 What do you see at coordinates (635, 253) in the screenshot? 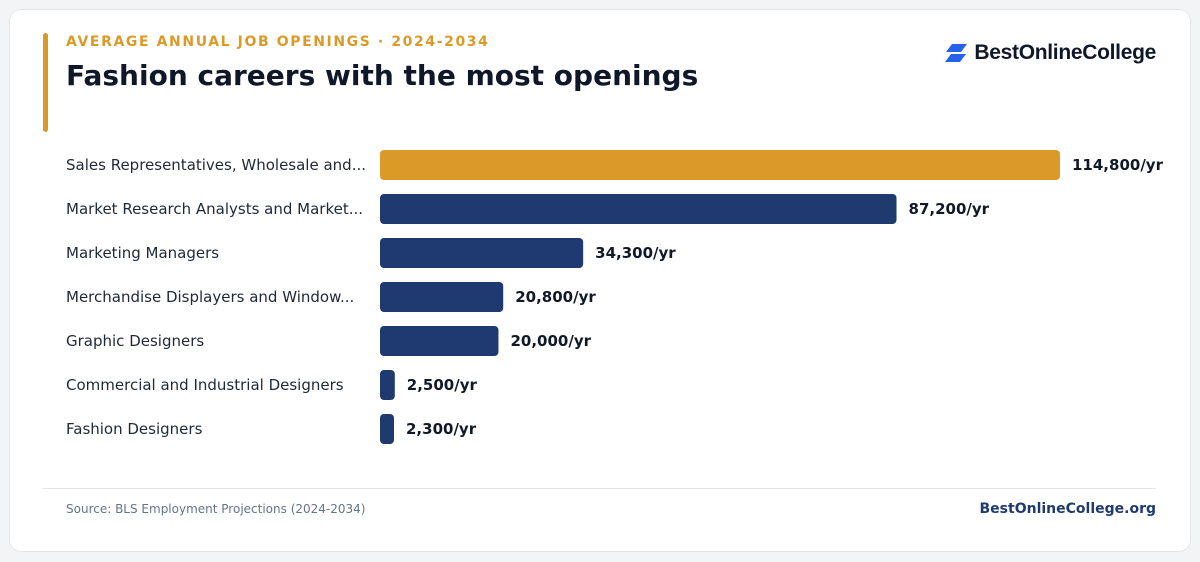
I see `value-label: 34,300/yr` at bounding box center [635, 253].